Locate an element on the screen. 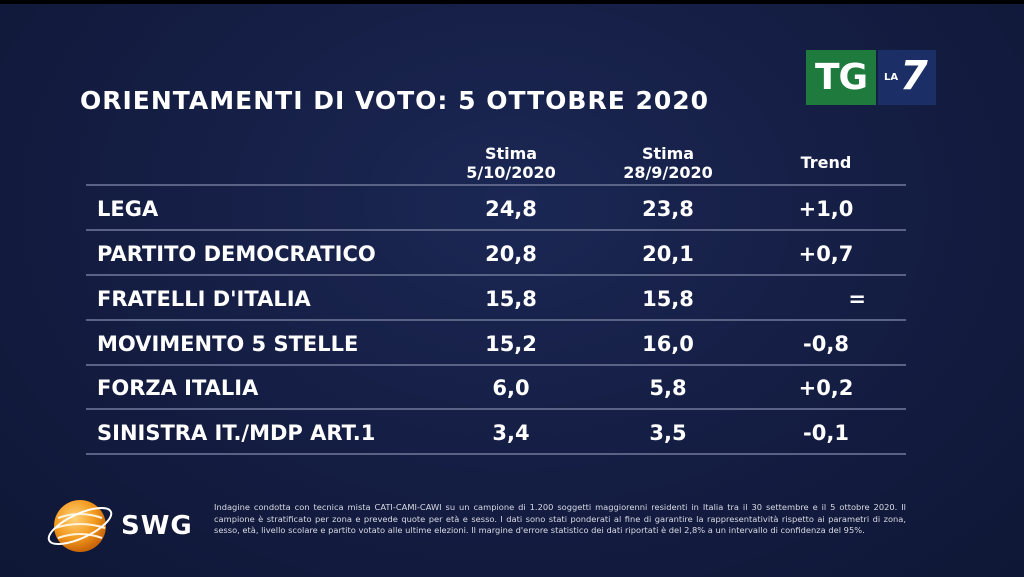 The width and height of the screenshot is (1024, 577). la7-logo-seven: 7 is located at coordinates (914, 76).